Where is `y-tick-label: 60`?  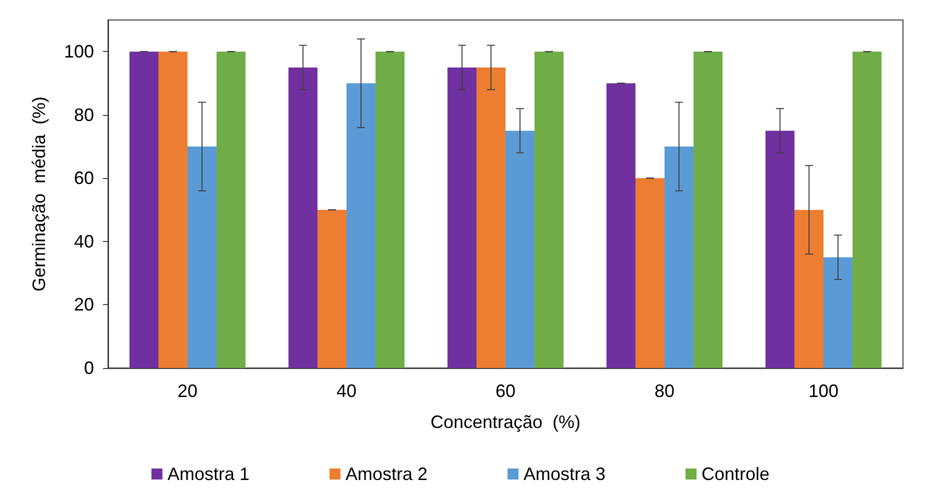 y-tick-label: 60 is located at coordinates (84, 178).